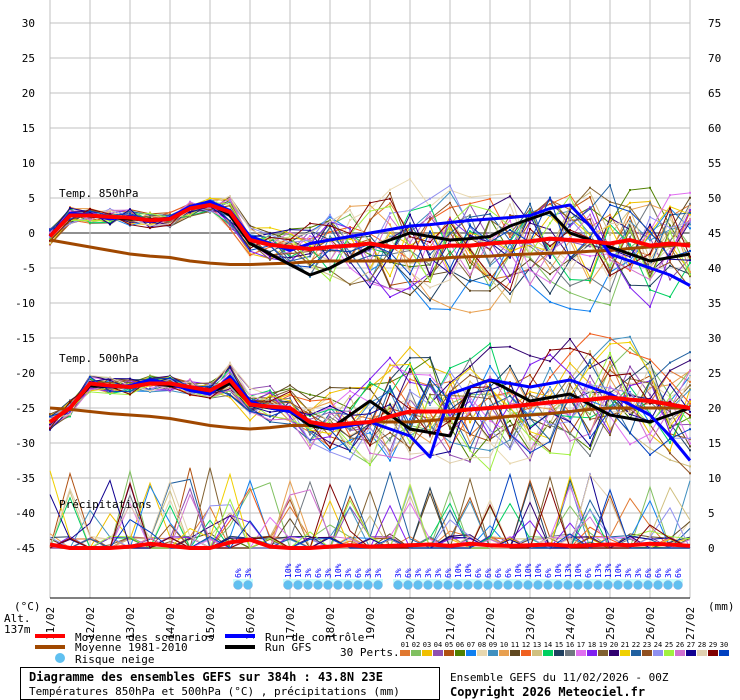 Image resolution: width=740 pixels, height=700 pixels. What do you see at coordinates (578, 570) in the screenshot?
I see `snow-risk-label: 10%` at bounding box center [578, 570].